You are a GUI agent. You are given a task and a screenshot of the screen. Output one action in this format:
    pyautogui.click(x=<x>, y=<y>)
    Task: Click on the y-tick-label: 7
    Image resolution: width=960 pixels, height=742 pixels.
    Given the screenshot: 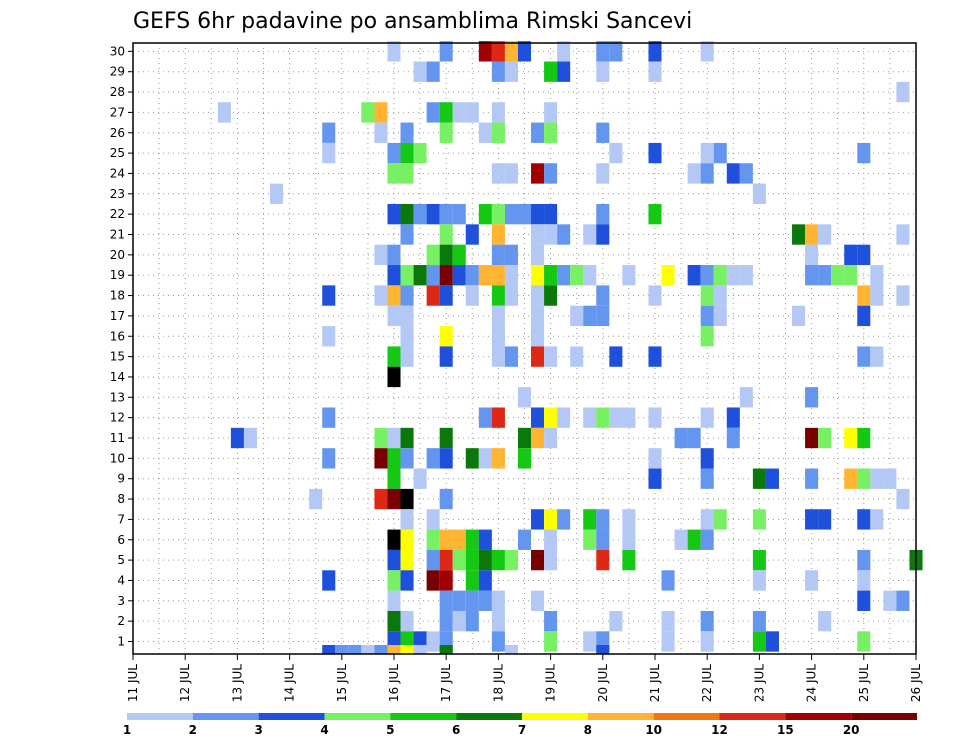 What is the action you would take?
    pyautogui.click(x=121, y=519)
    